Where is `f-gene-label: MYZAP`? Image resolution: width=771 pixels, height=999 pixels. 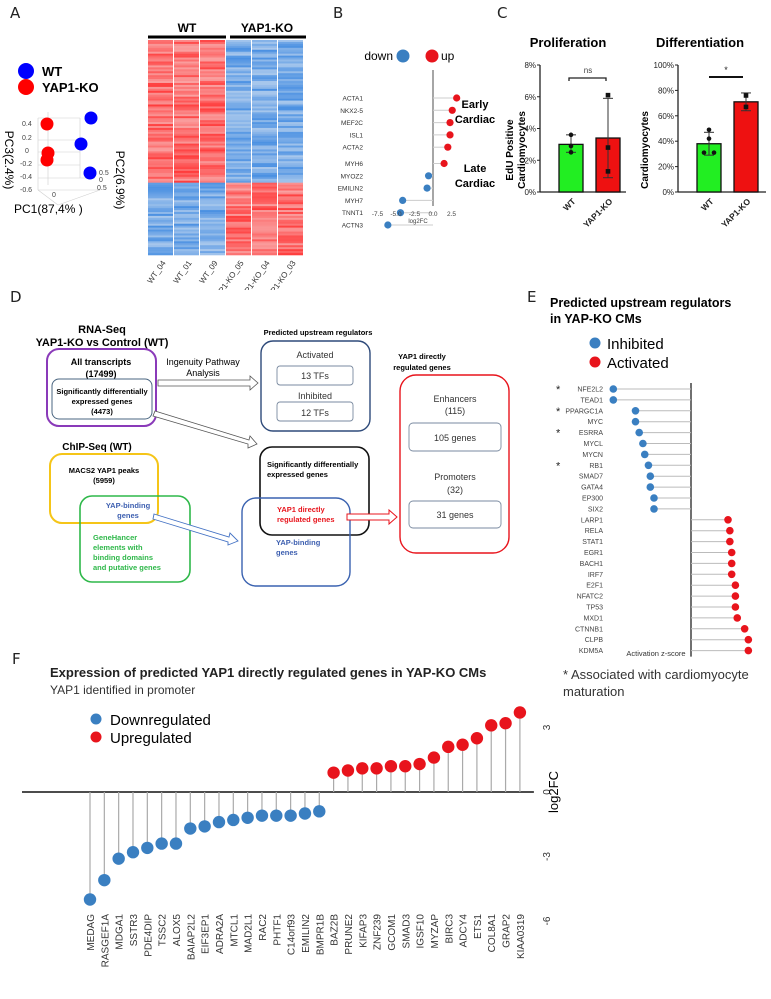 f-gene-label: MYZAP is located at coordinates (435, 931).